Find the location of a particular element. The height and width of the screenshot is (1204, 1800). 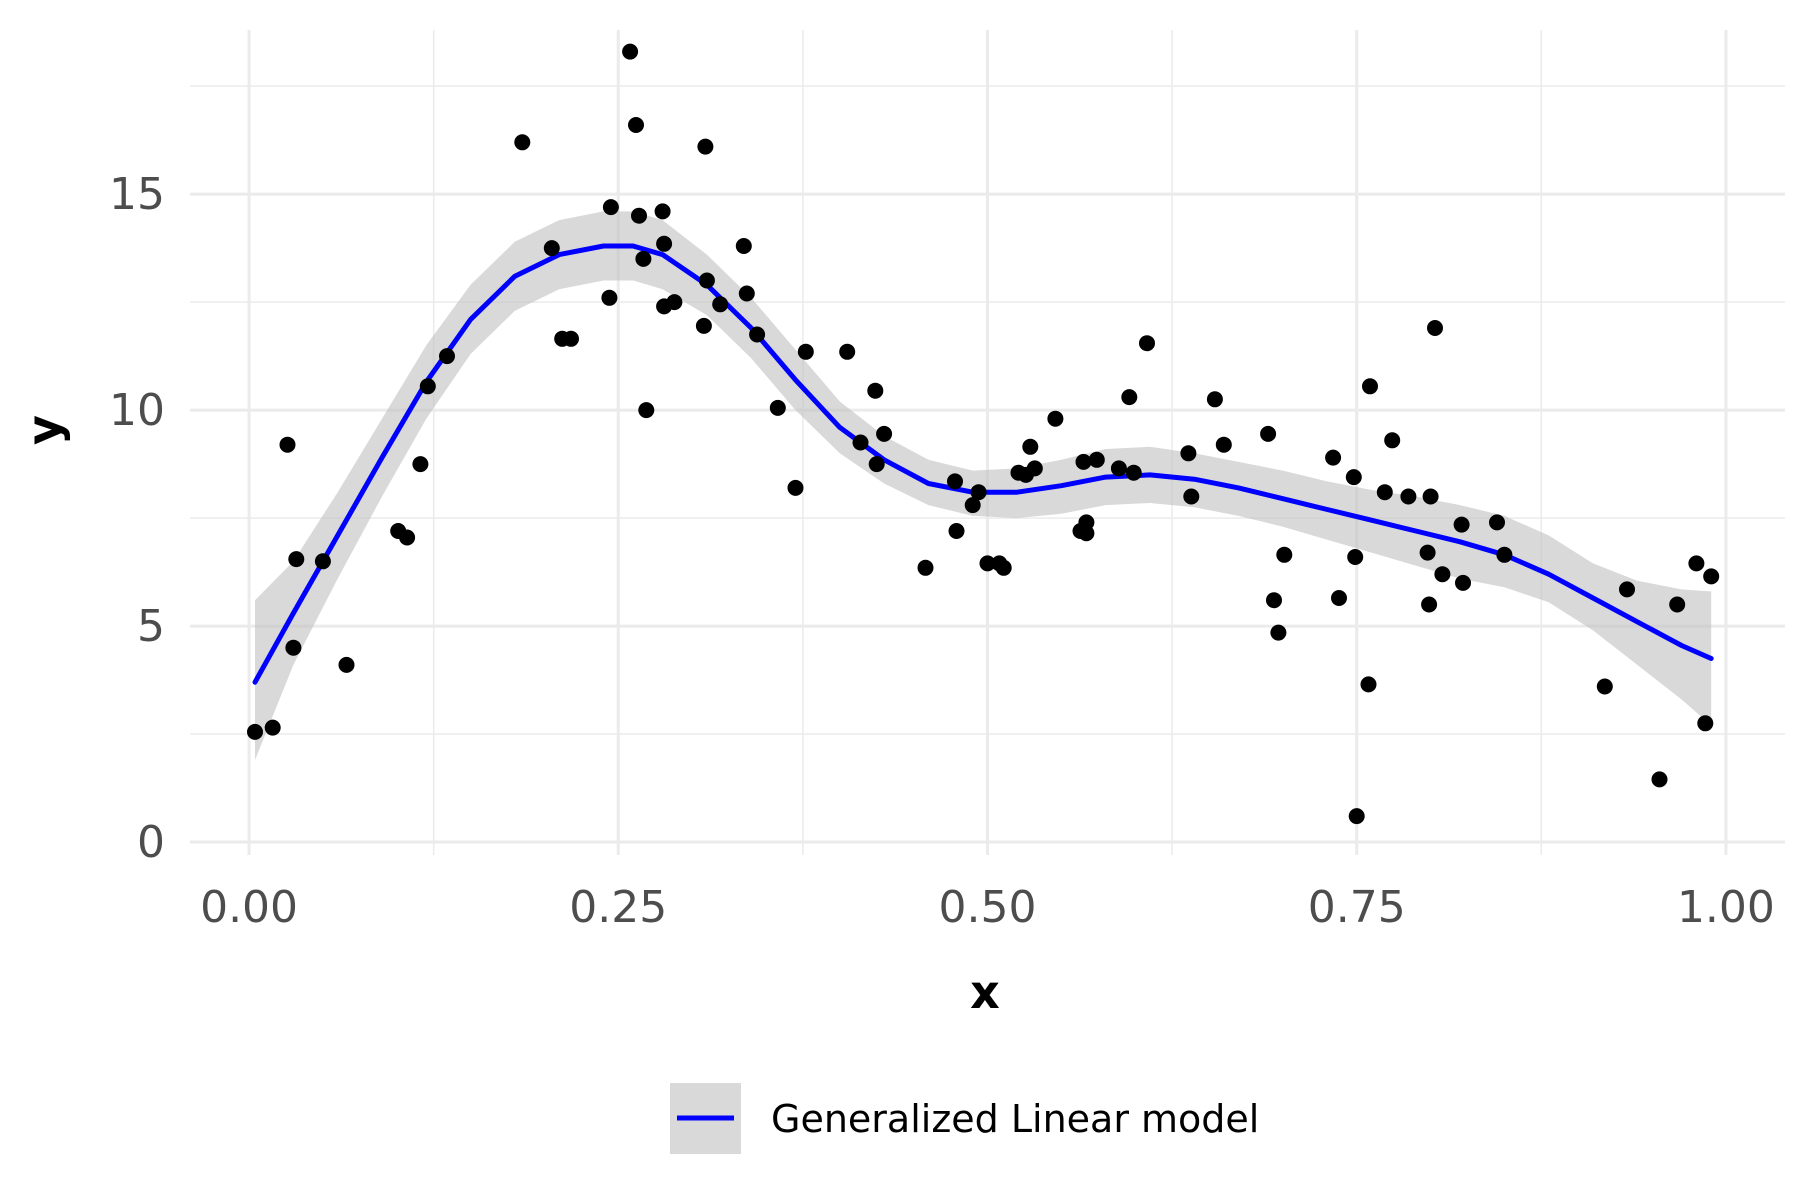

y-tick-label: 10 is located at coordinates (137, 410).